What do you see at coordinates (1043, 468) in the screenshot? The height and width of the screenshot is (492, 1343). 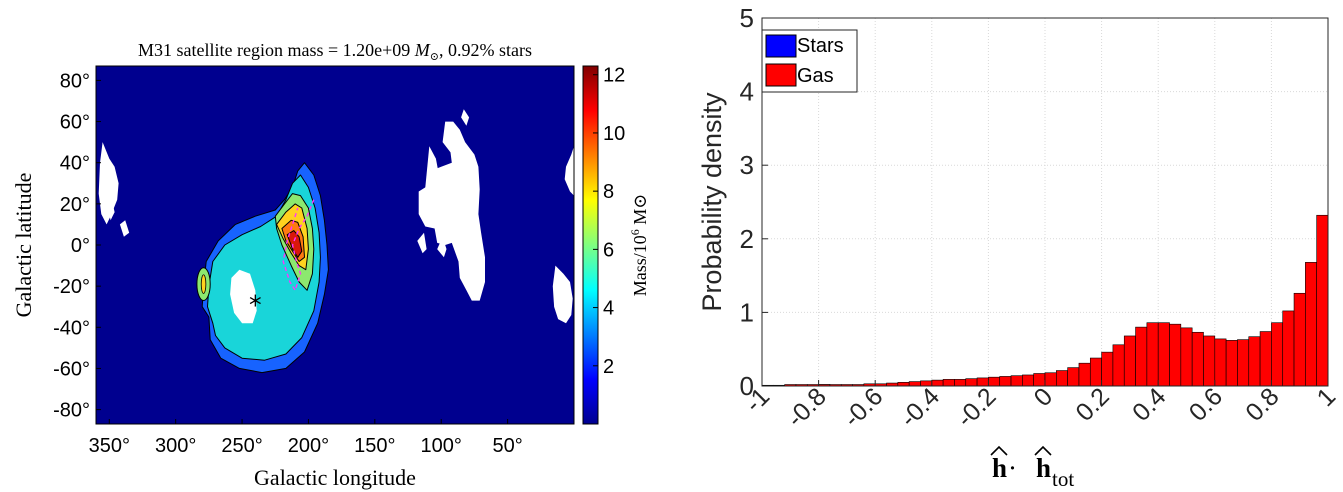 I see `xlabel-h-hat-tot: h` at bounding box center [1043, 468].